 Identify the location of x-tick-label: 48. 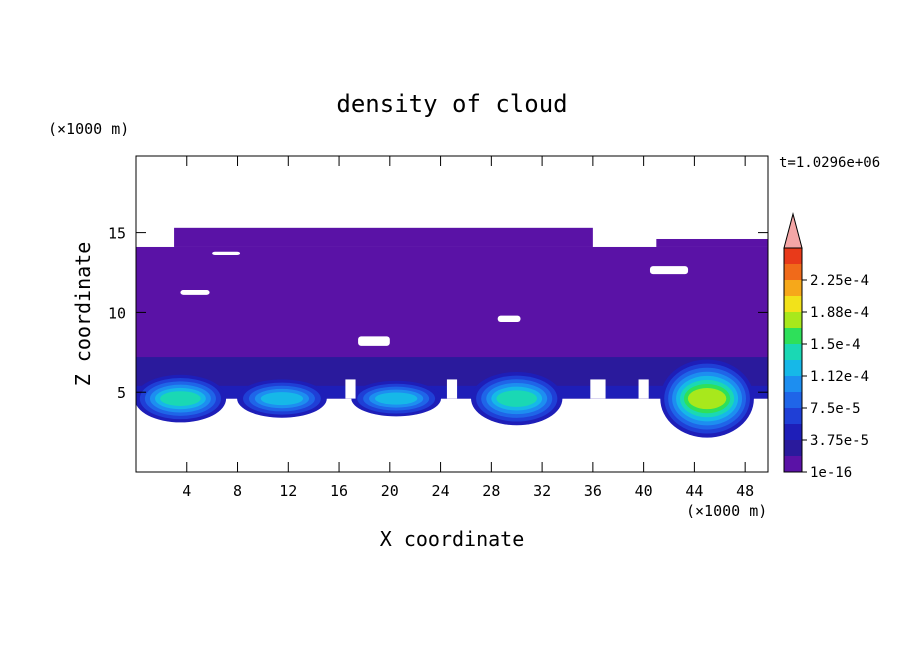
(745, 491).